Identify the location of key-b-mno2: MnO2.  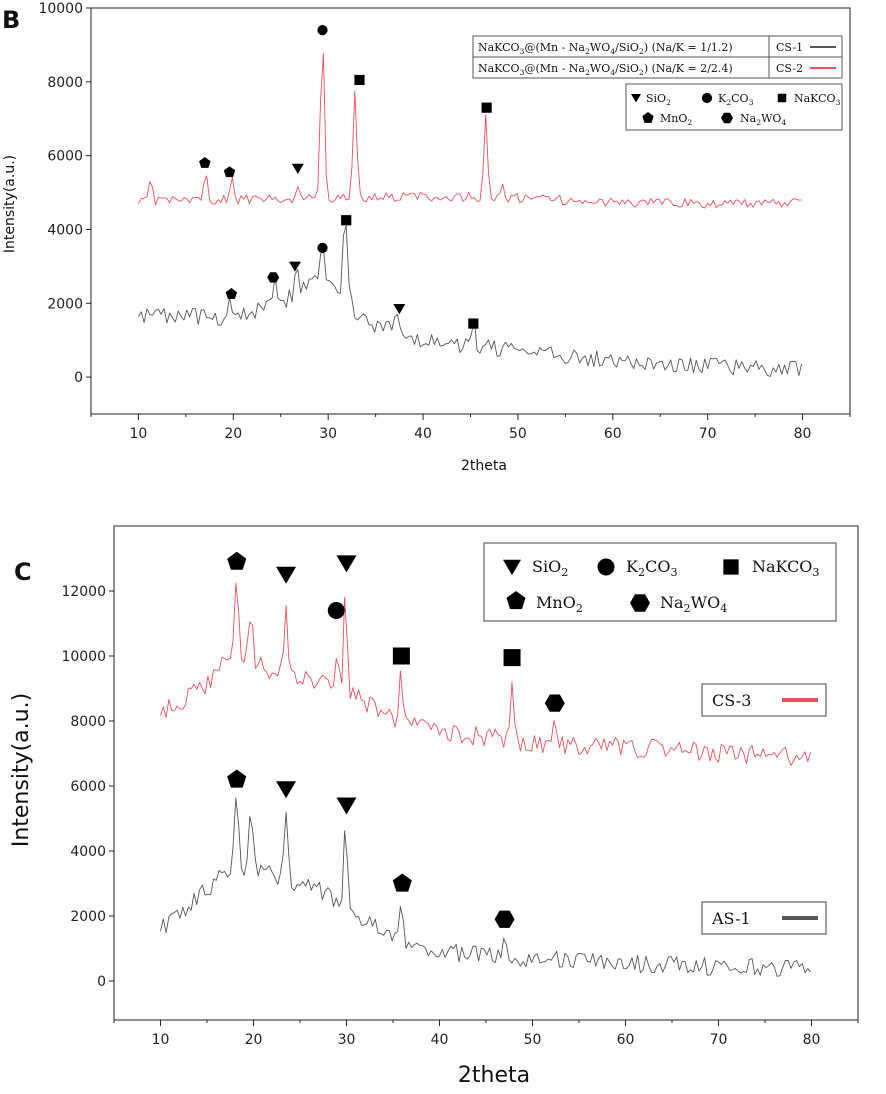
(676, 119).